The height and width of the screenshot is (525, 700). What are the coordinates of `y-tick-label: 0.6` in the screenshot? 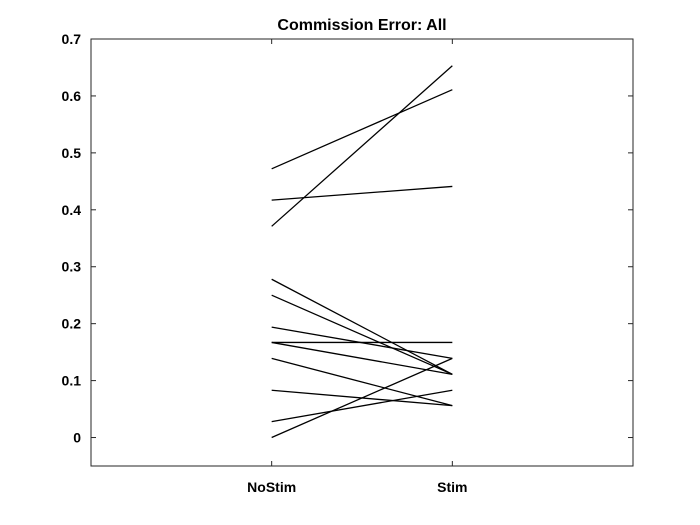 It's located at (72, 96).